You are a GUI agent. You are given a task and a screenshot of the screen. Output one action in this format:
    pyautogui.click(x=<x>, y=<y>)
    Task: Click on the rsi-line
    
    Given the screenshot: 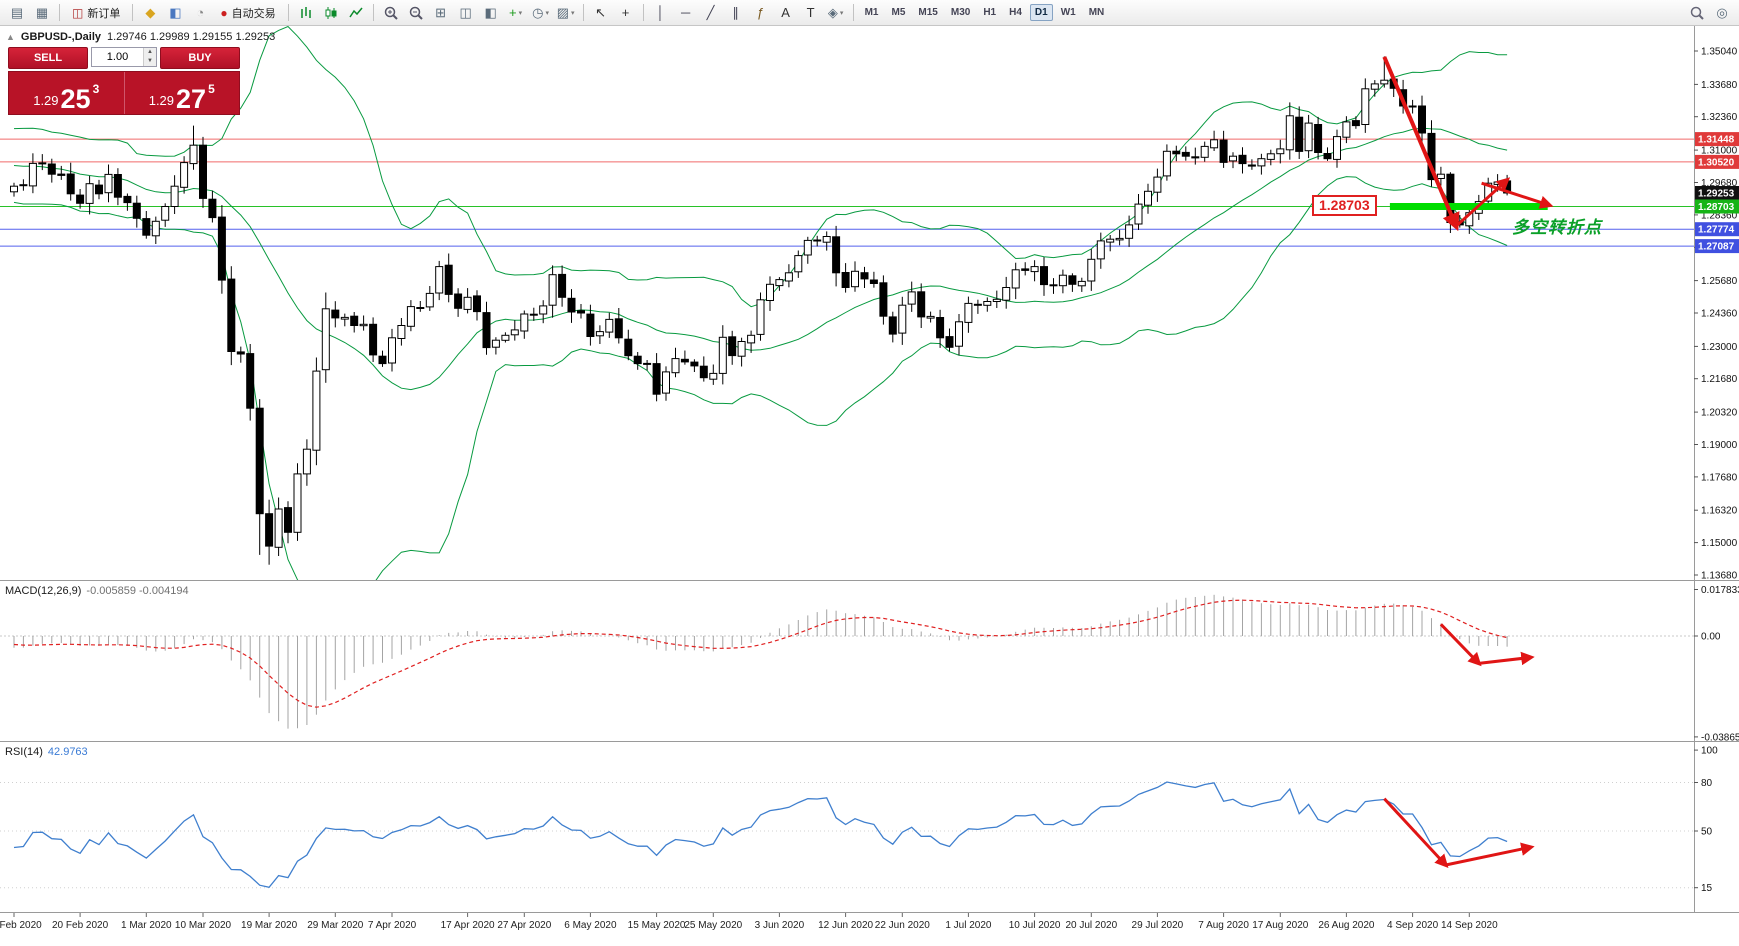 What is the action you would take?
    pyautogui.click(x=760, y=835)
    